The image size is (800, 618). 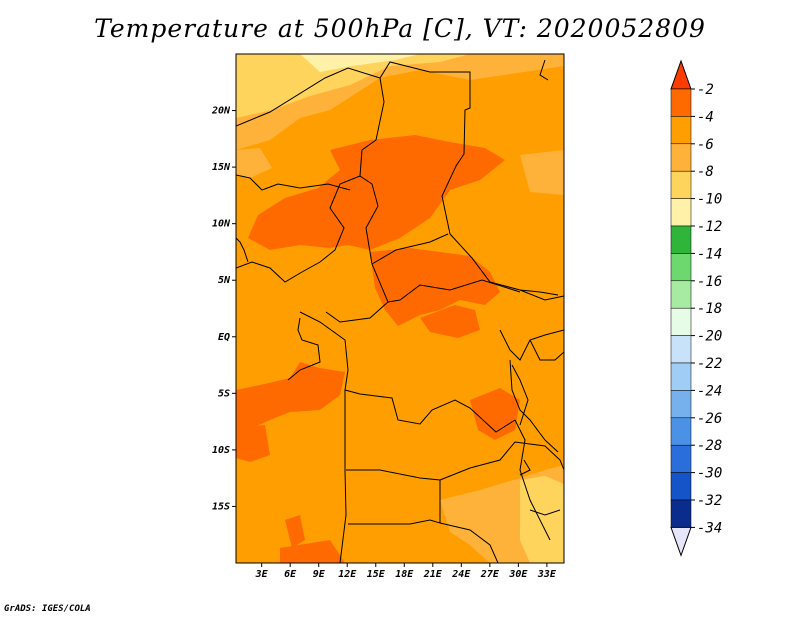 I want to click on colorbar-label: -2, so click(x=705, y=90).